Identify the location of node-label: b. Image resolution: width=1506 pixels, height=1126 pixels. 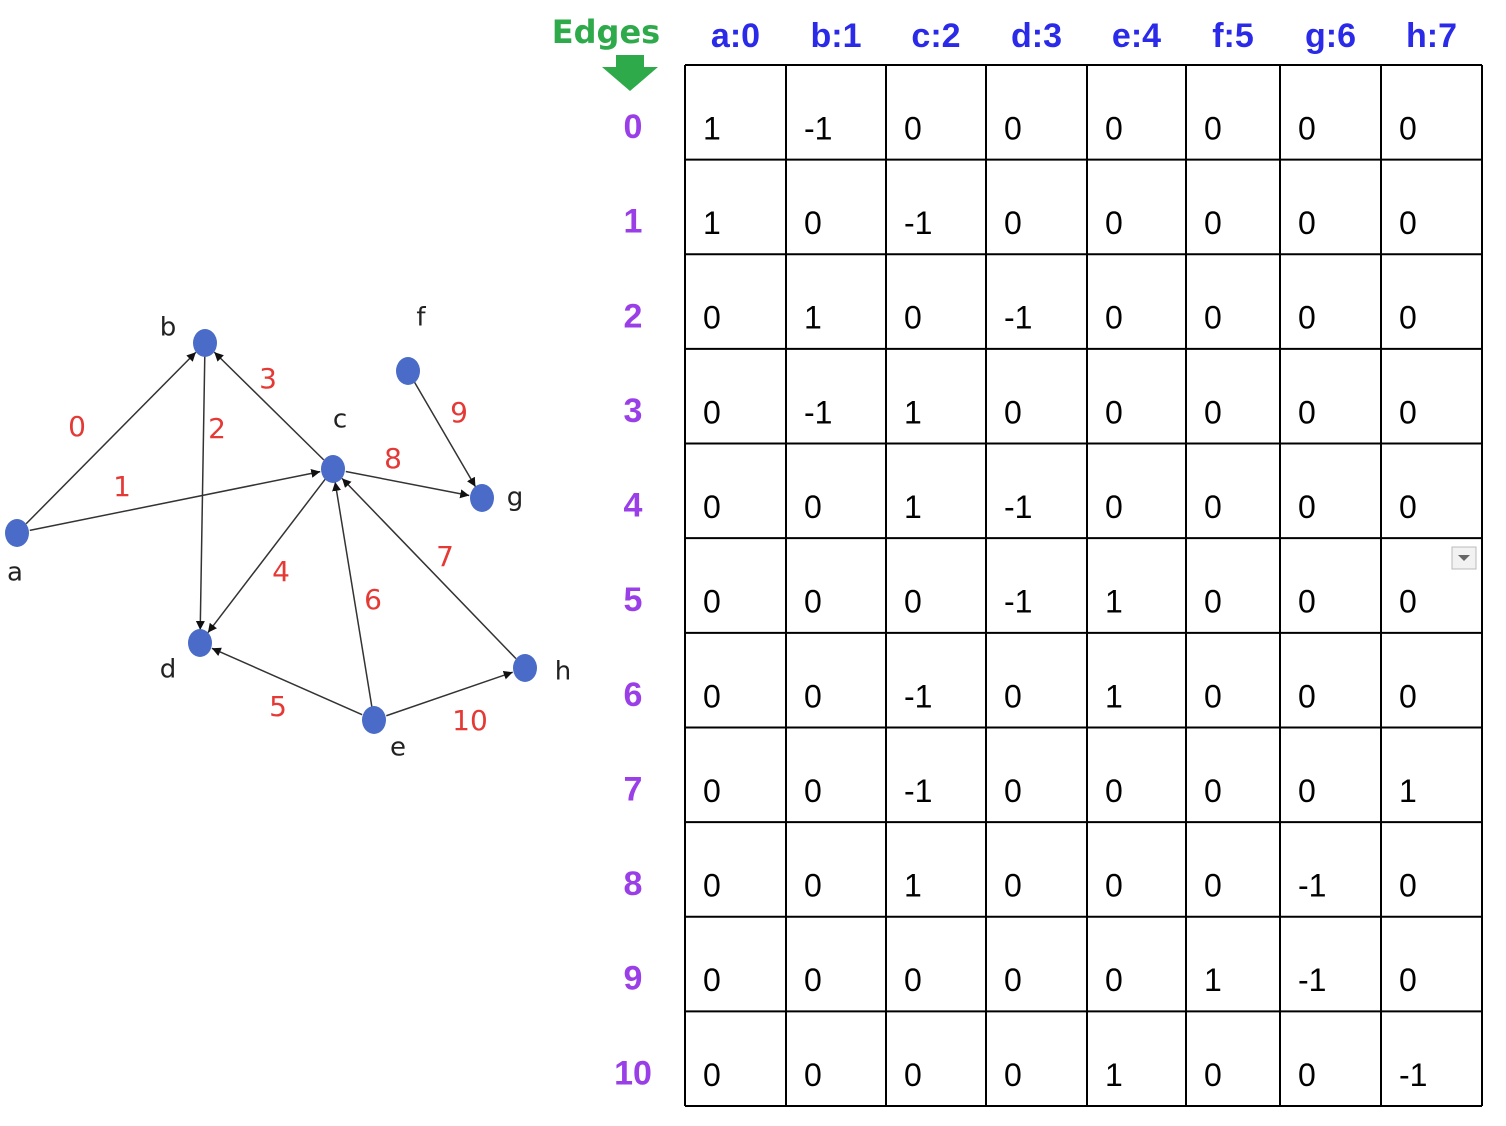
(168, 328).